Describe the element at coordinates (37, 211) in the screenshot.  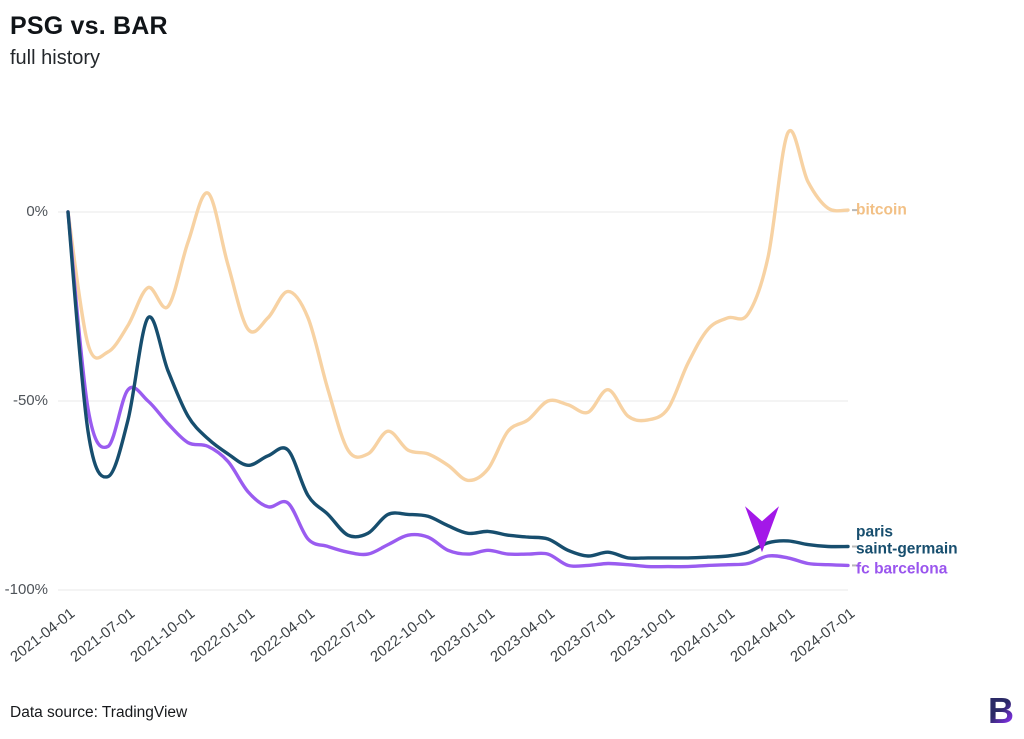
I see `y-axis-tick-label: 0%` at that location.